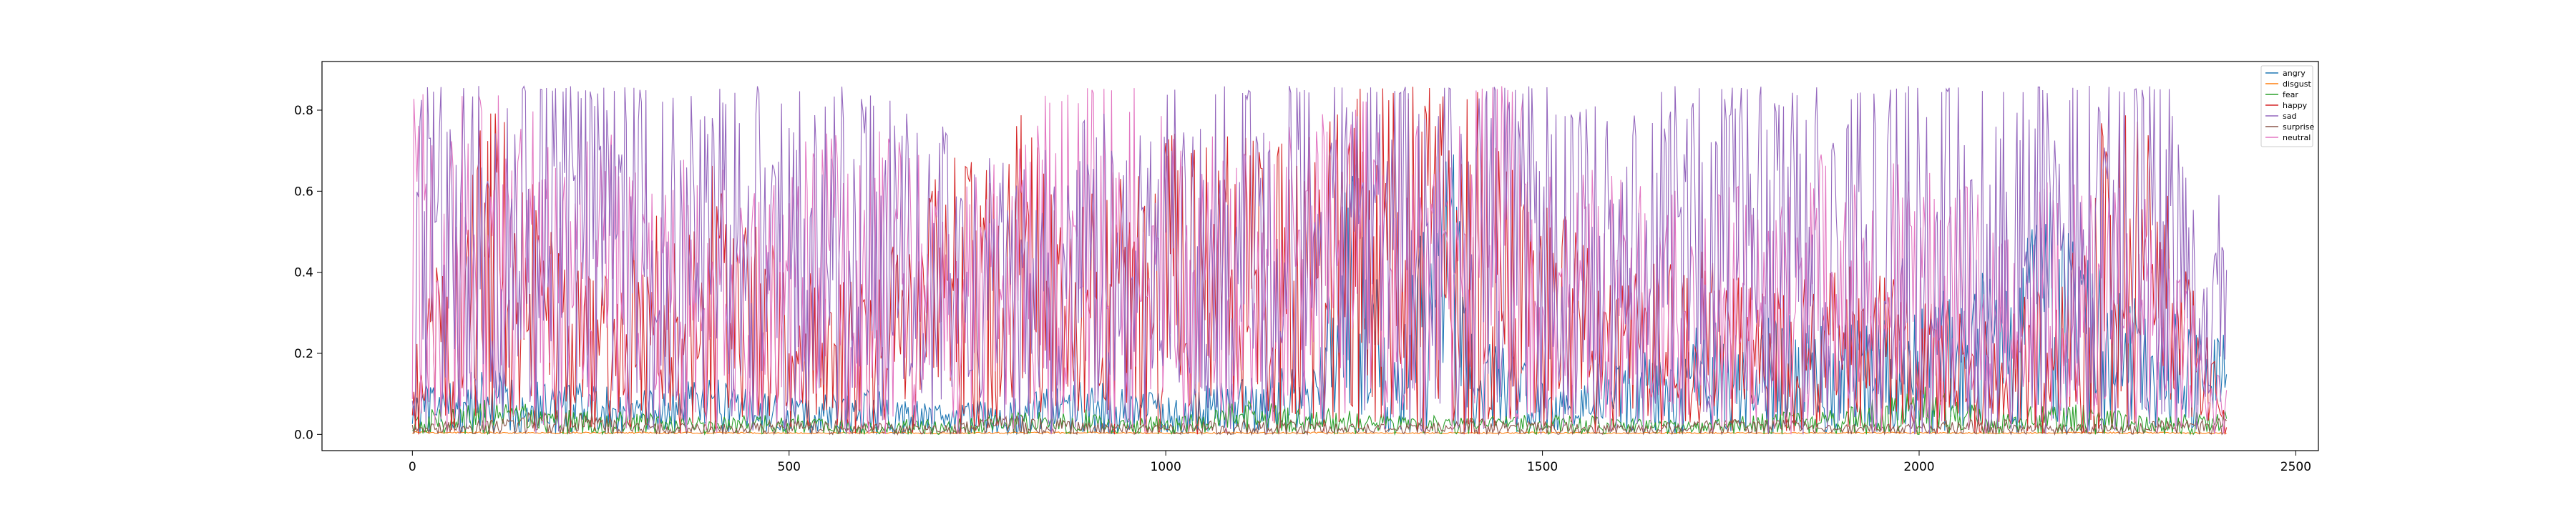 This screenshot has height=515, width=2576. I want to click on legend-label-disgust: disgust, so click(2297, 84).